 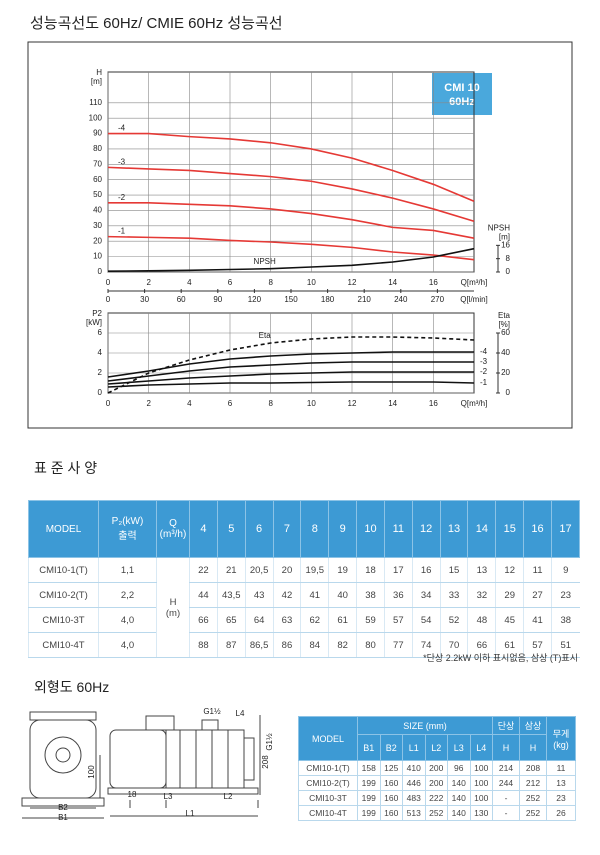 What do you see at coordinates (231, 595) in the screenshot?
I see `value-cell: 43,5` at bounding box center [231, 595].